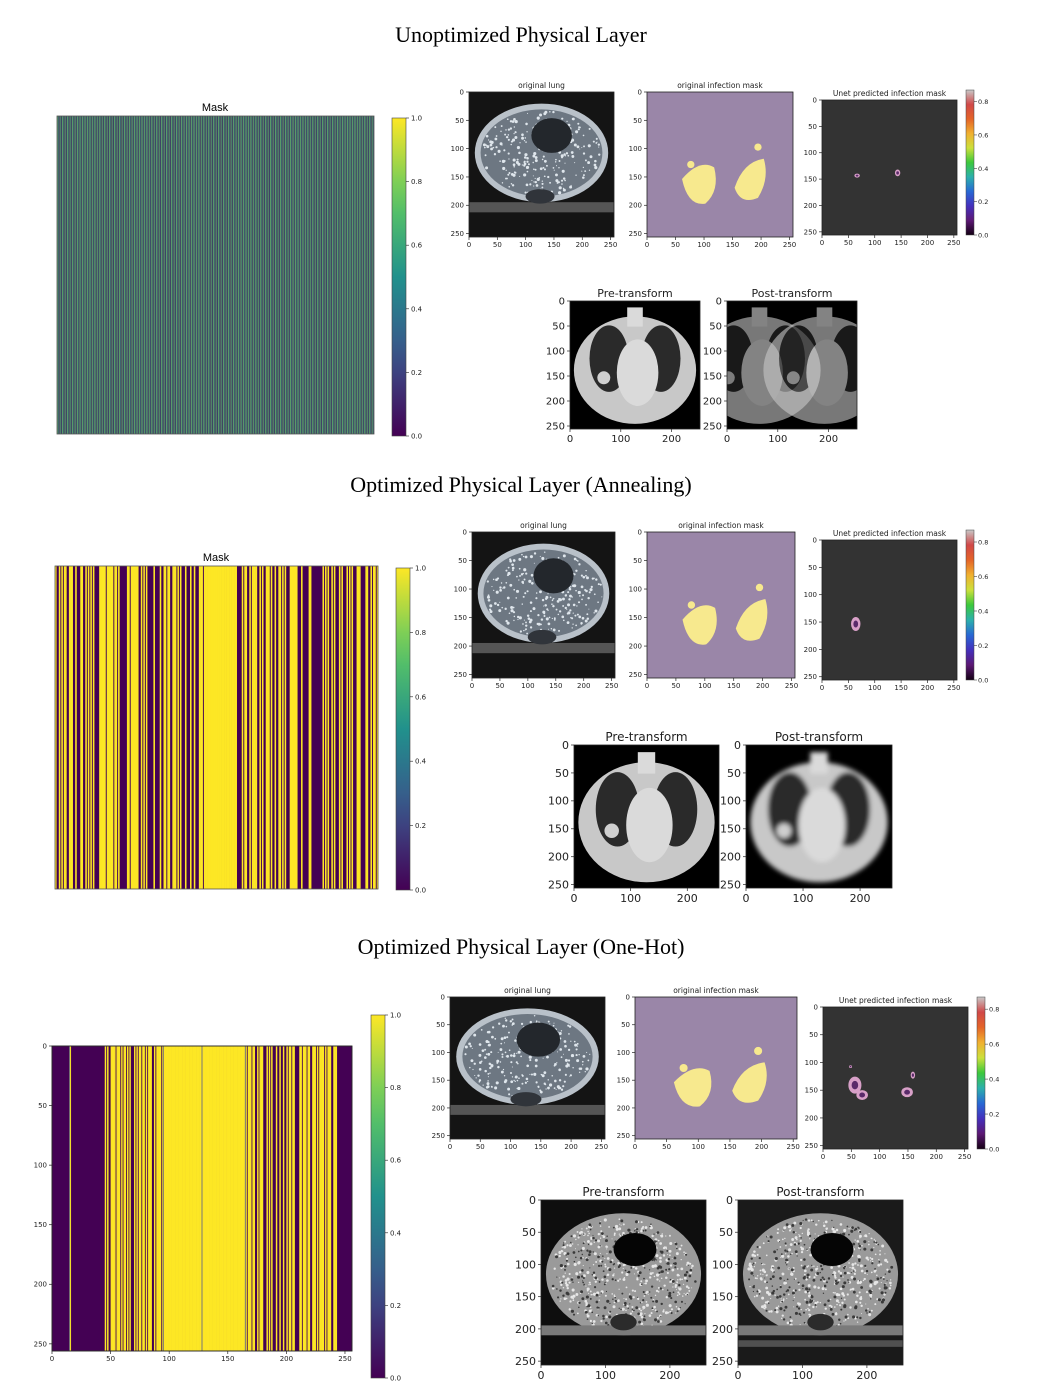  Describe the element at coordinates (666, 1147) in the screenshot. I see `x-tick-label: 50` at that location.